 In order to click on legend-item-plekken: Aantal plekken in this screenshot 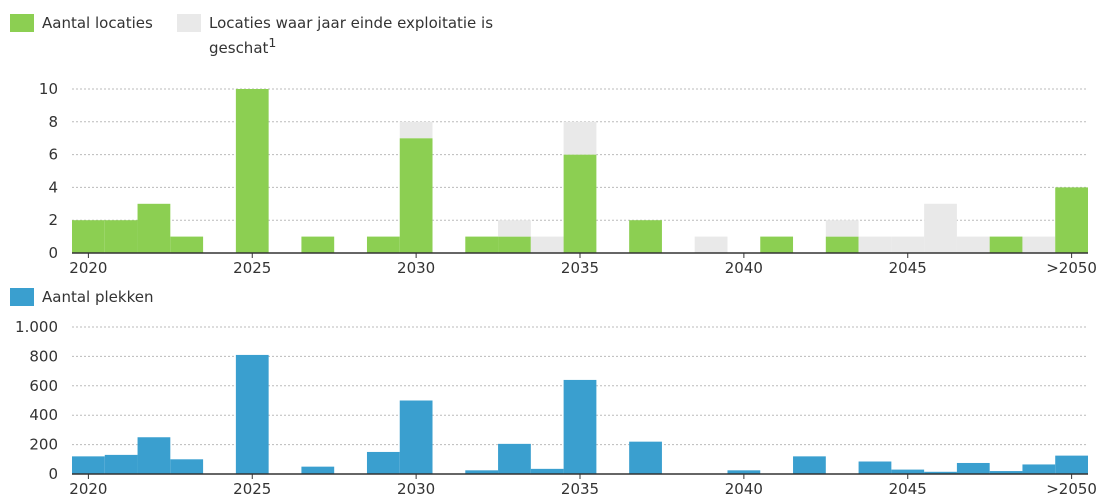, I will do `click(81, 297)`.